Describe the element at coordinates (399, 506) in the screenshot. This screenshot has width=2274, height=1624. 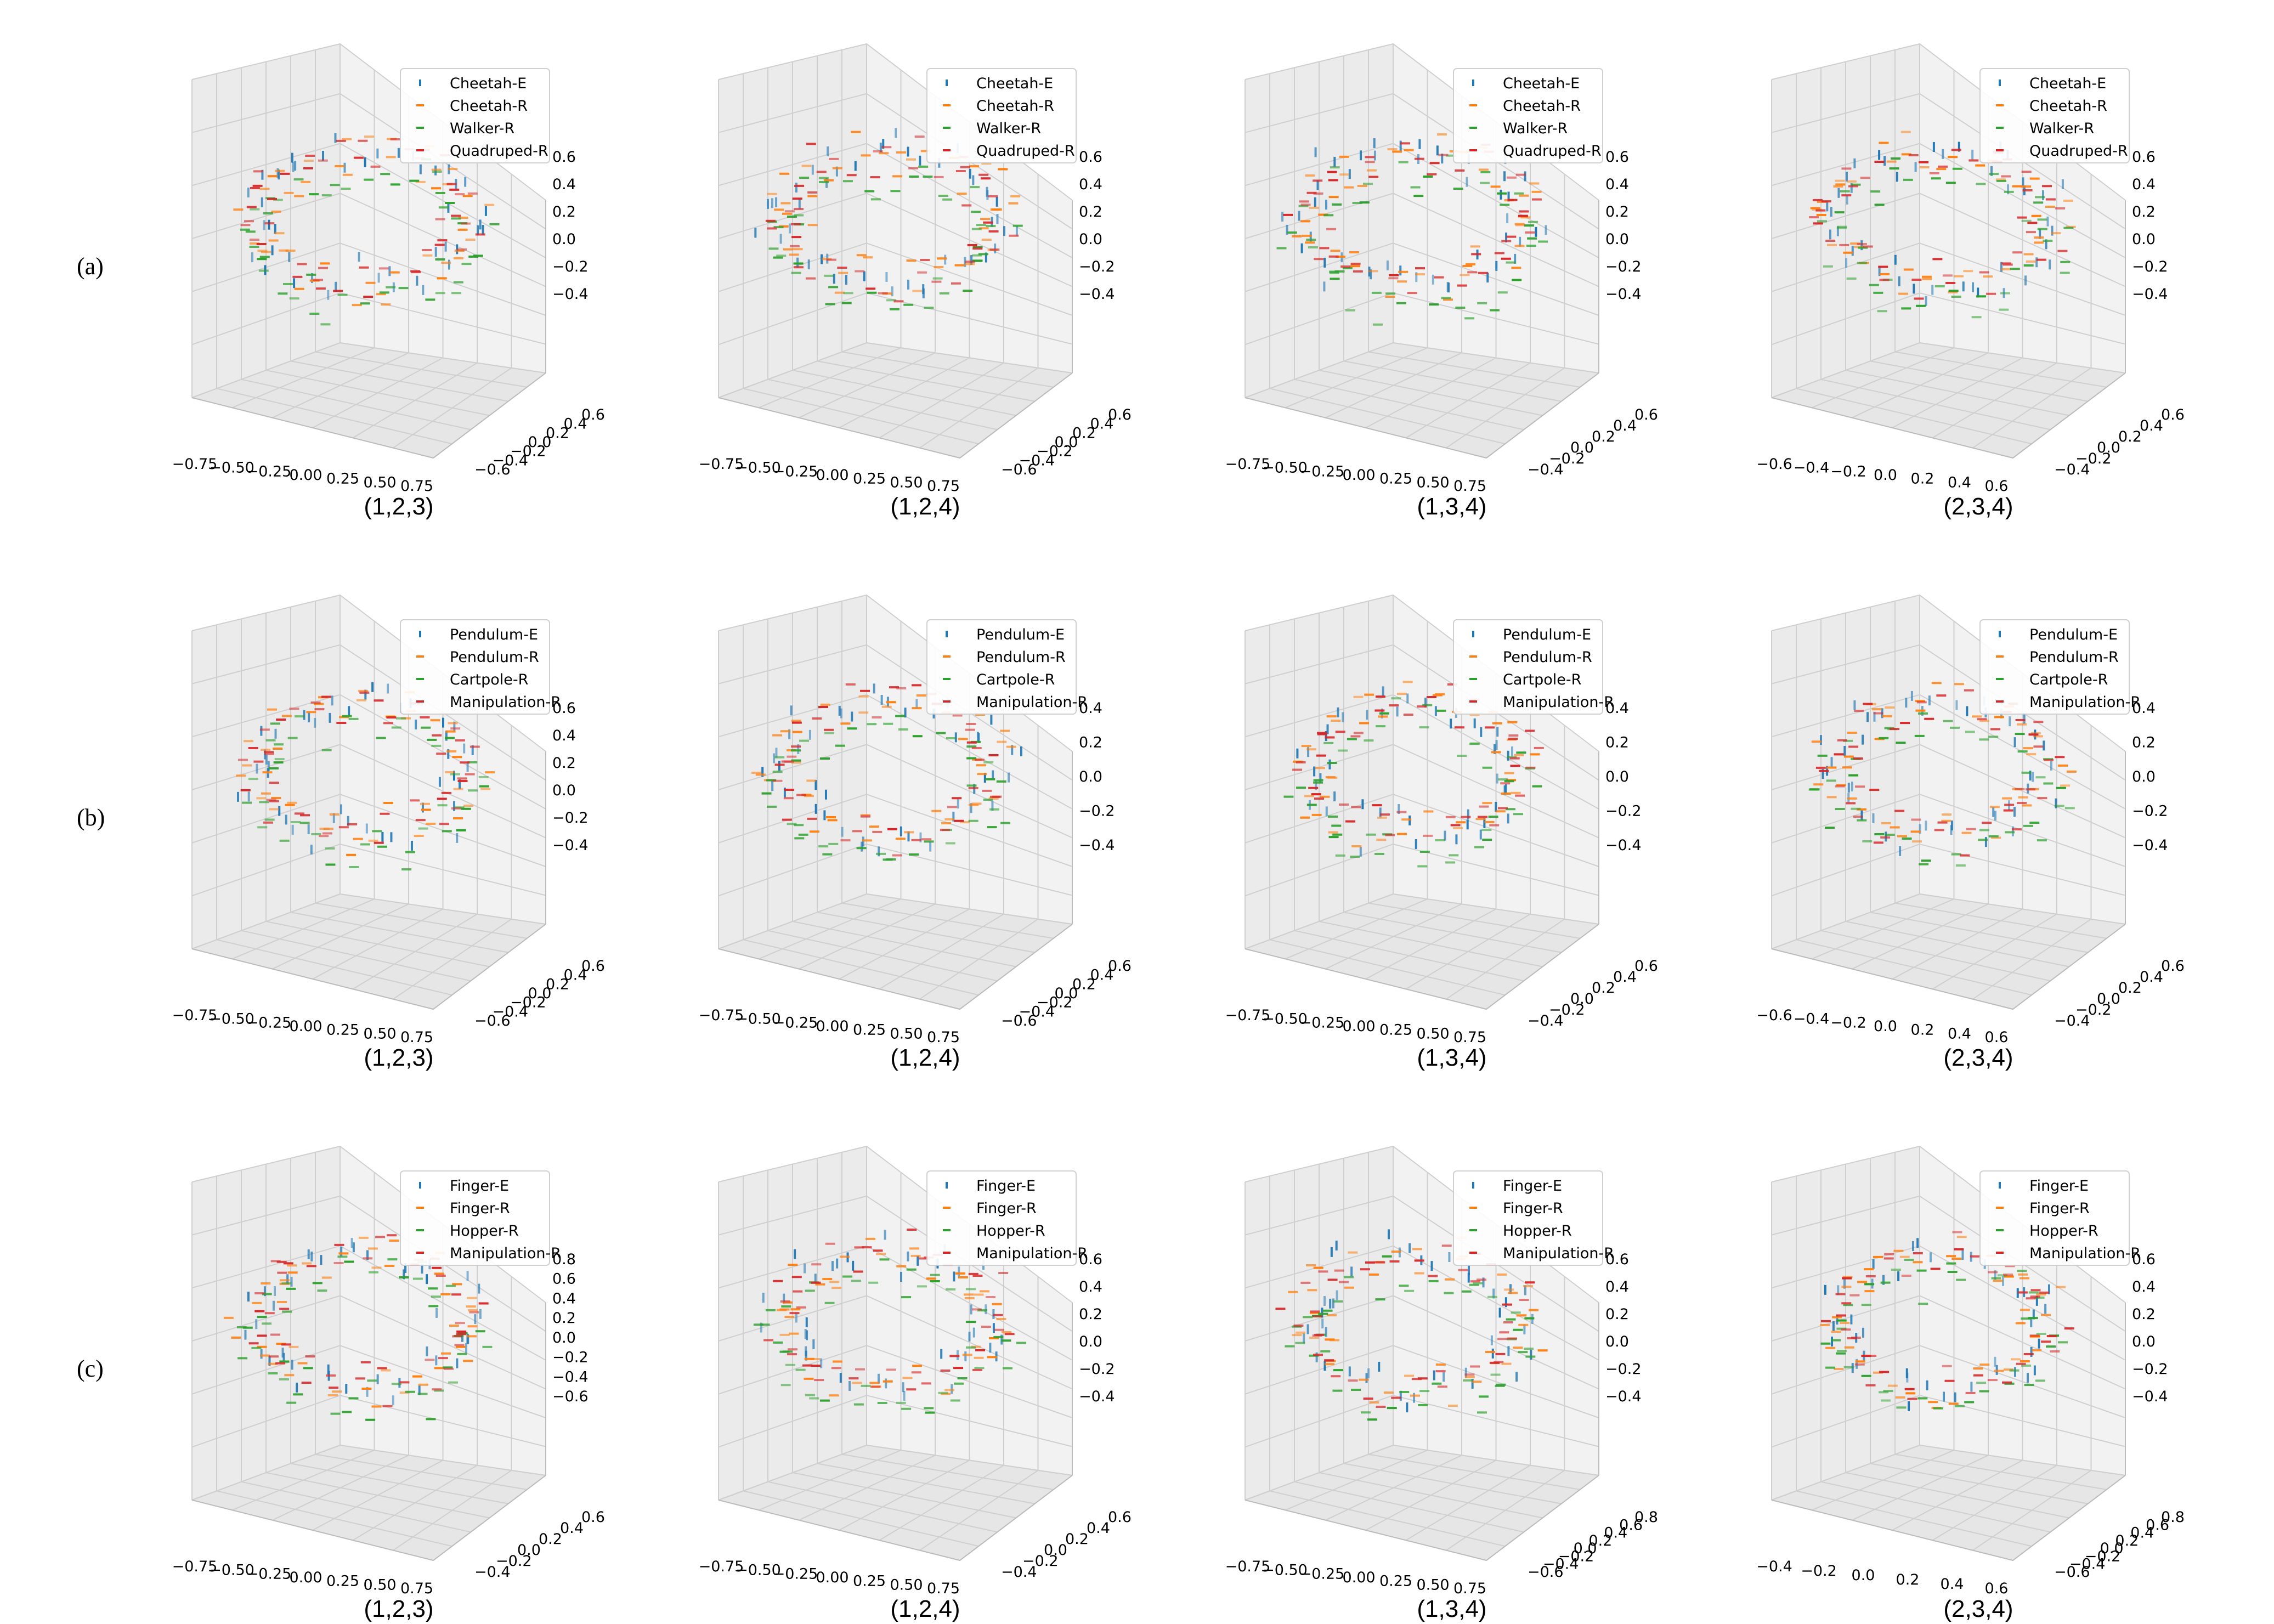
I see `panel-caption: (1,2,3)` at that location.